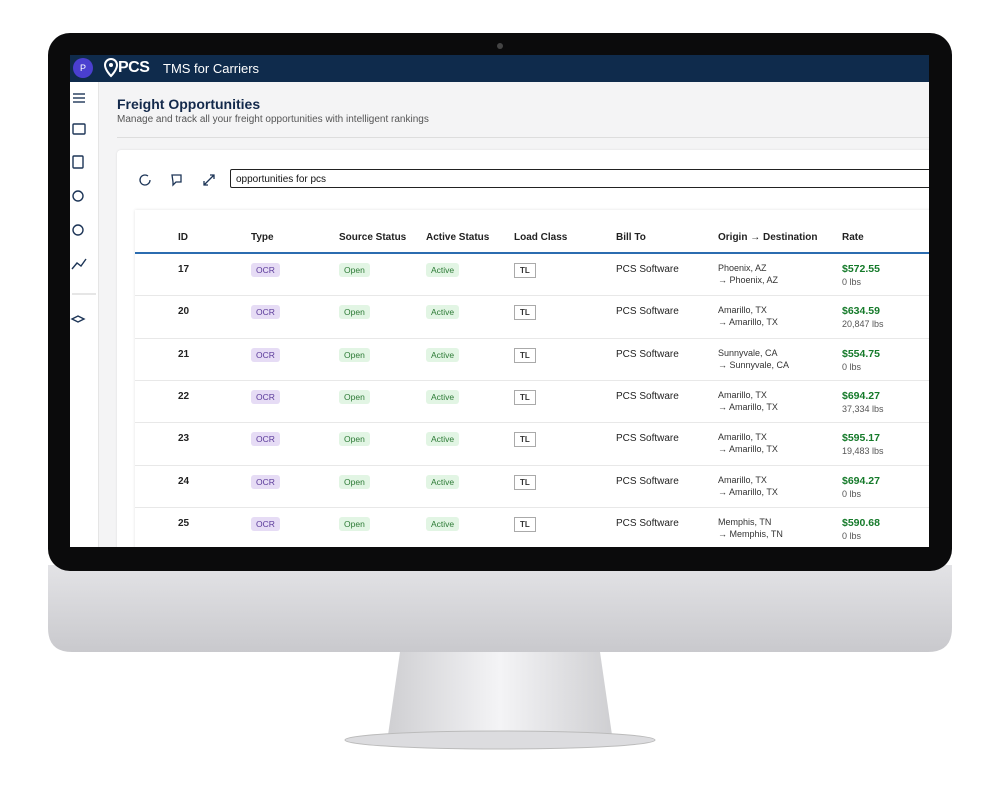  Describe the element at coordinates (541, 237) in the screenshot. I see `column-header: Load Class` at that location.